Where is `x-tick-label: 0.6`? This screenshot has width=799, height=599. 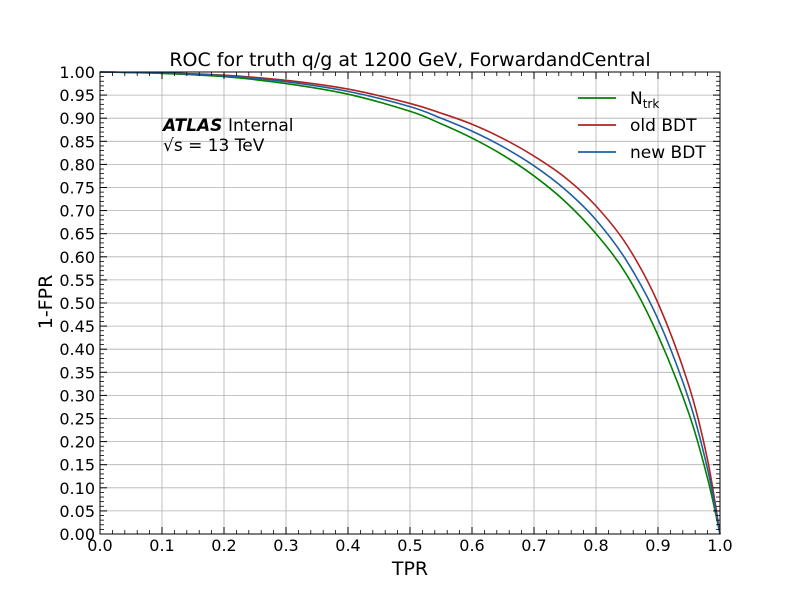 x-tick-label: 0.6 is located at coordinates (471, 545).